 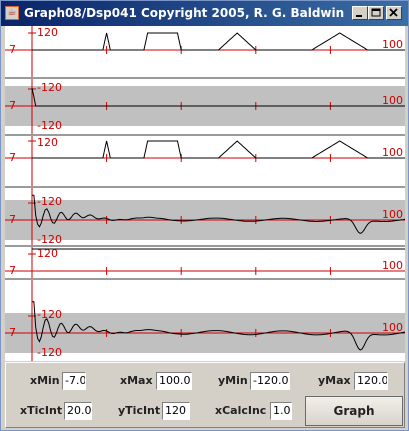 I want to click on plot-1-canvas, so click(x=205, y=51).